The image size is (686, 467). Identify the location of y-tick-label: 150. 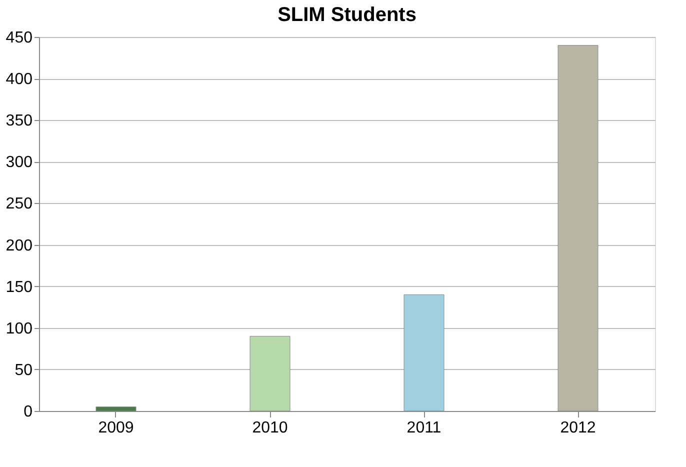
(19, 287).